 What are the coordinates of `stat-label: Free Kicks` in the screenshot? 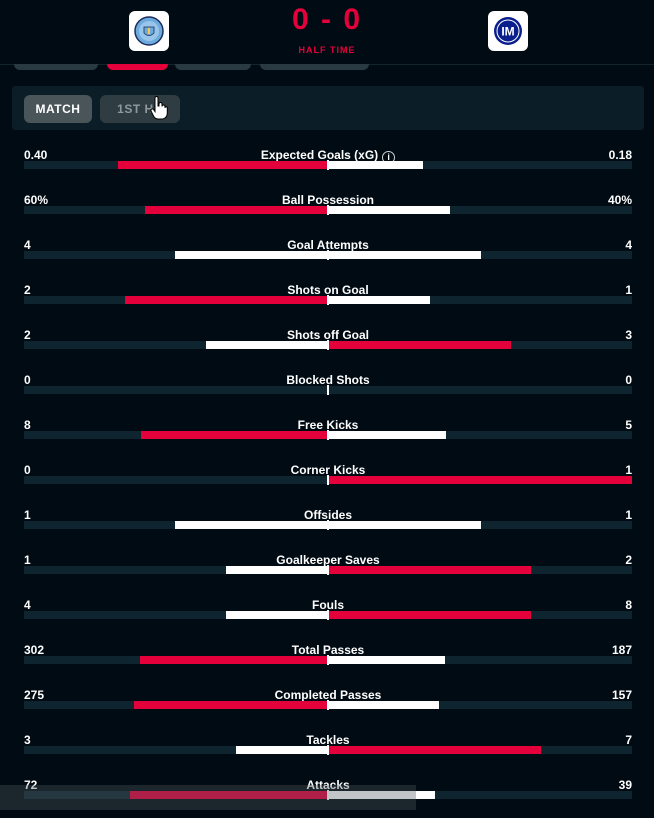 It's located at (328, 425).